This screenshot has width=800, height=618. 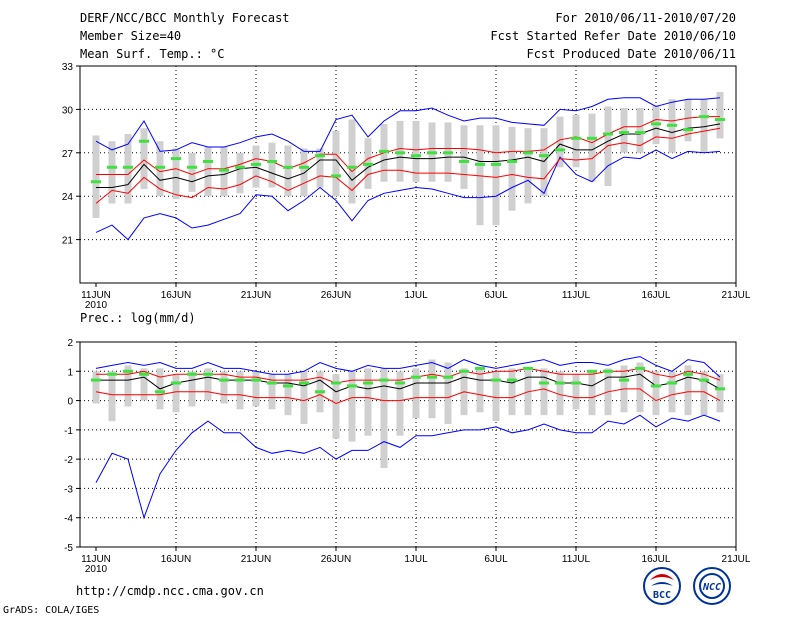 I want to click on y-tick-label: -1, so click(x=68, y=431).